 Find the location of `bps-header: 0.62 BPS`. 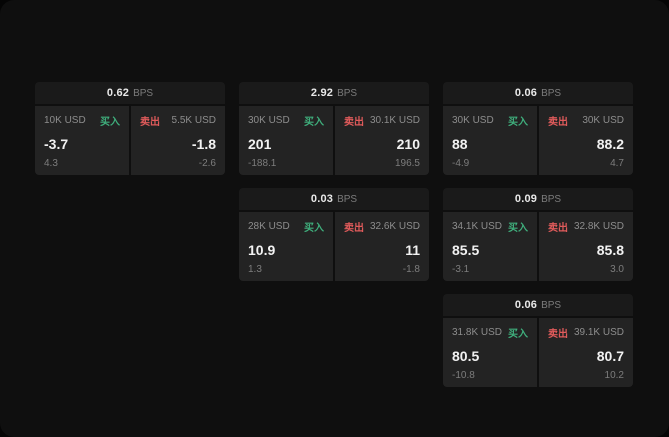

bps-header: 0.62 BPS is located at coordinates (130, 93).